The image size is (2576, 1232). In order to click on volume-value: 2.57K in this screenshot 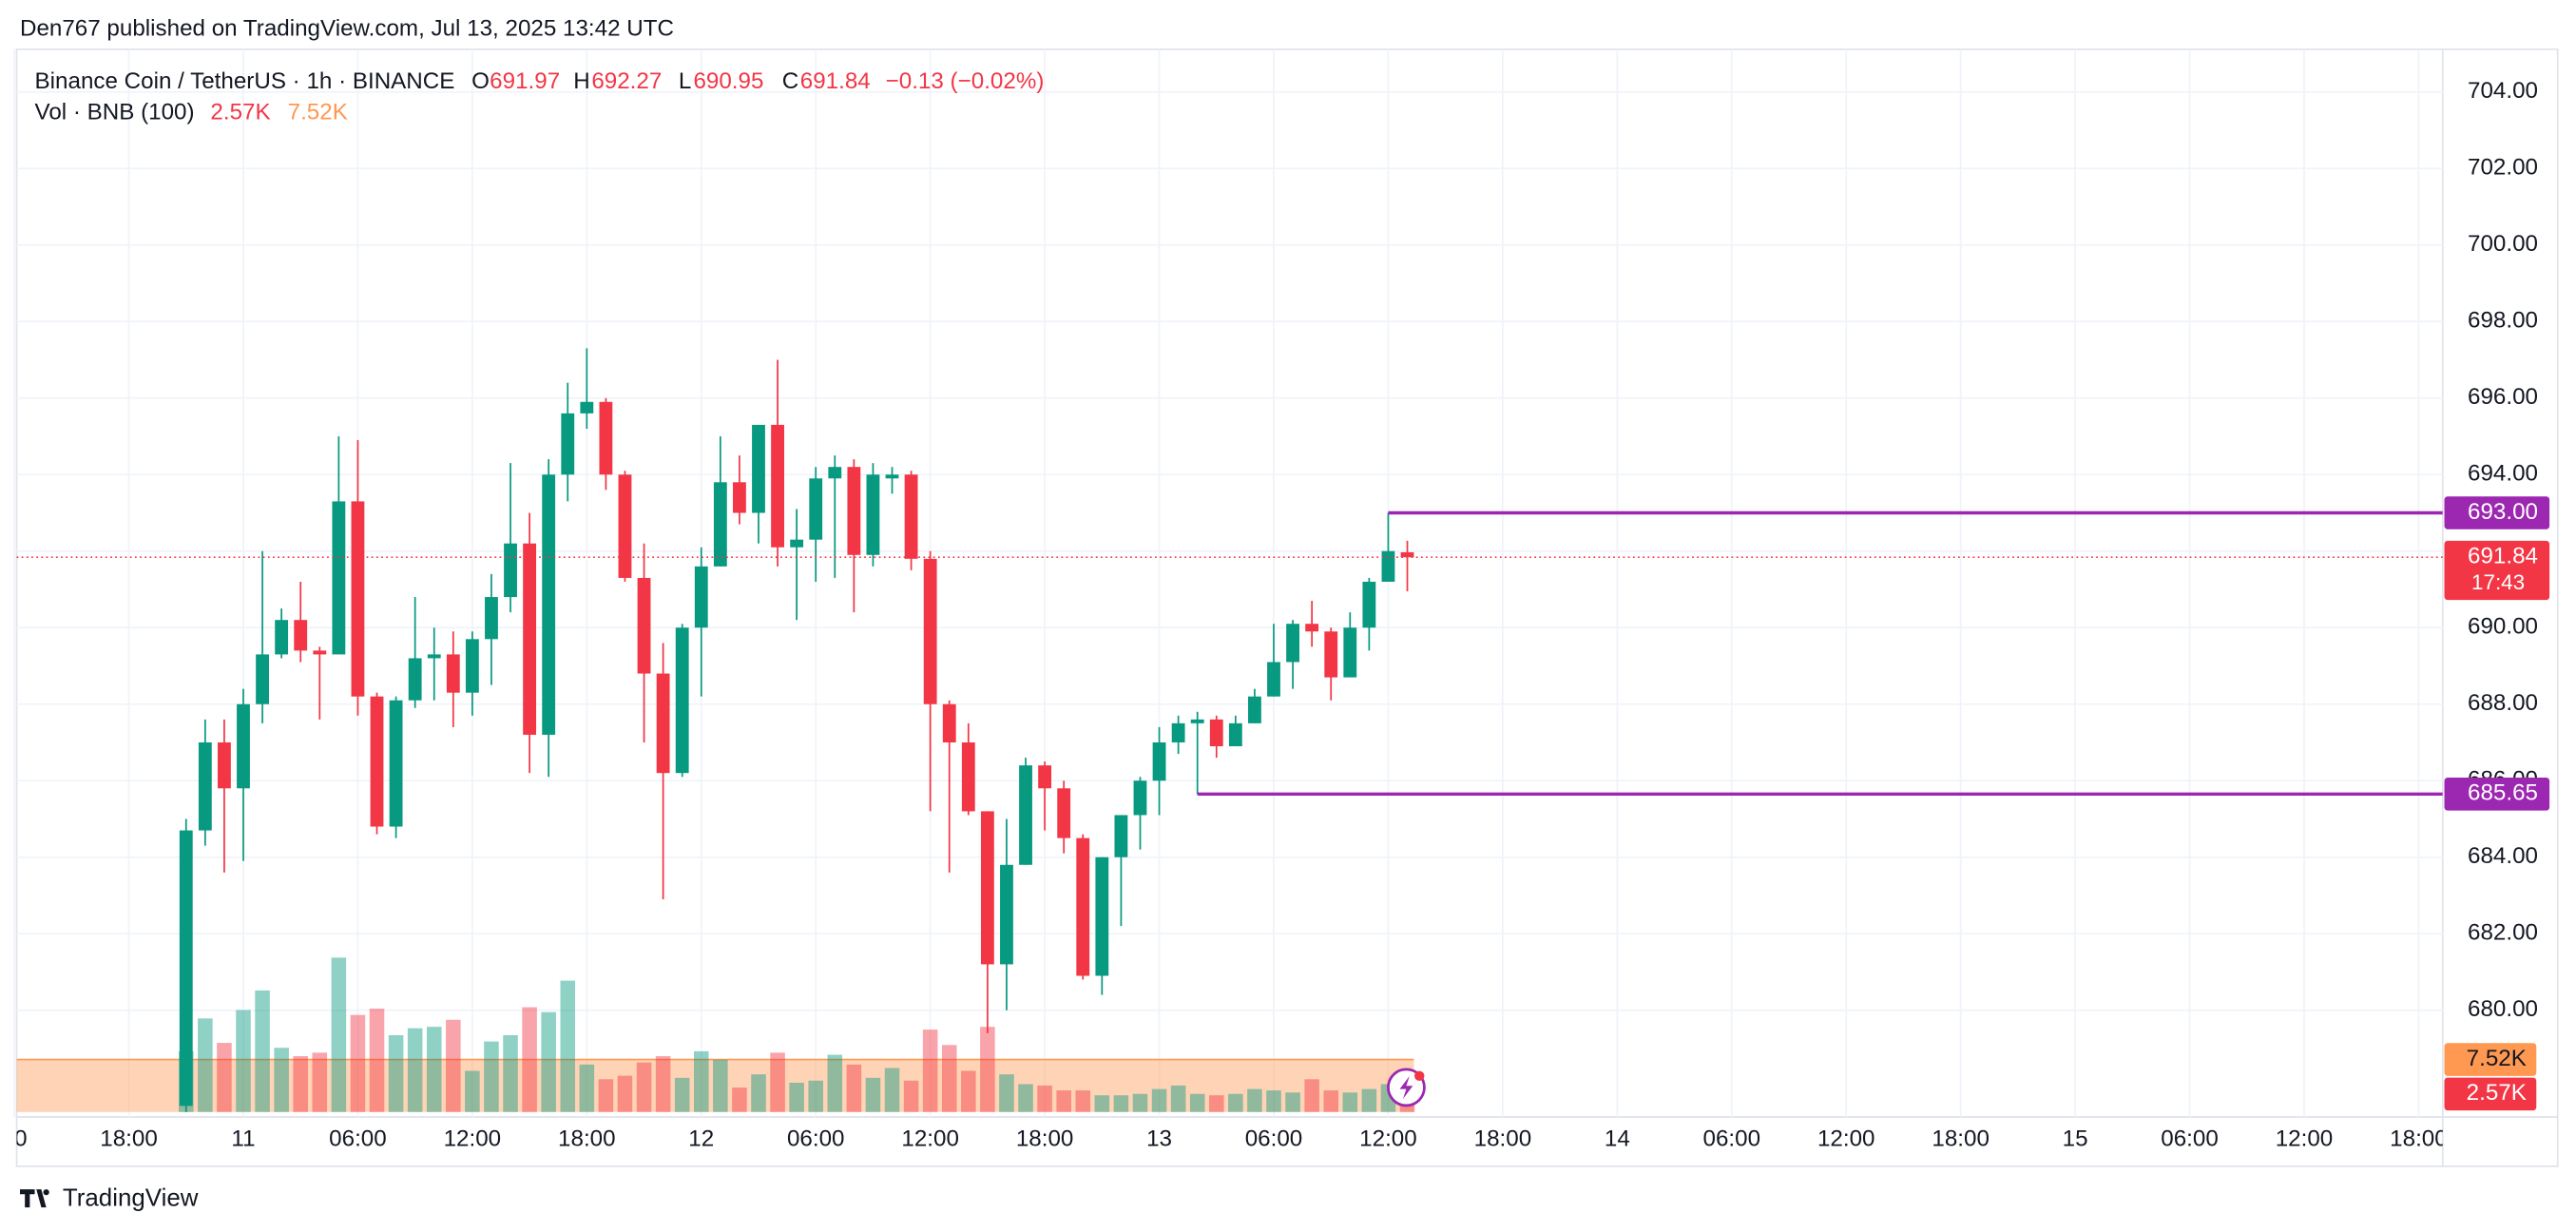, I will do `click(240, 112)`.